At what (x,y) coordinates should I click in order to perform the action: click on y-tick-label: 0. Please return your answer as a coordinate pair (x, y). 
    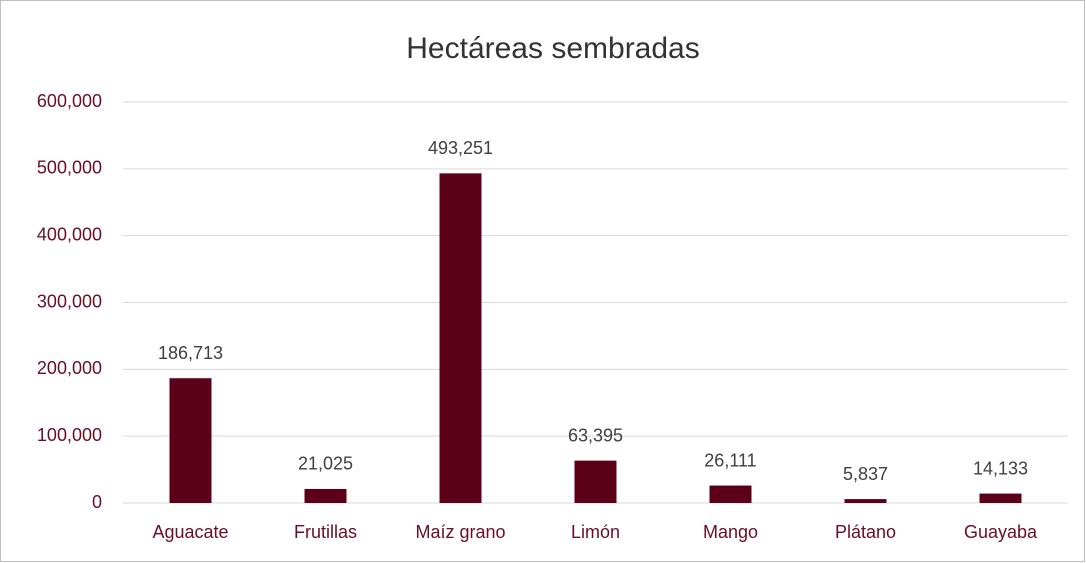
    Looking at the image, I should click on (97, 502).